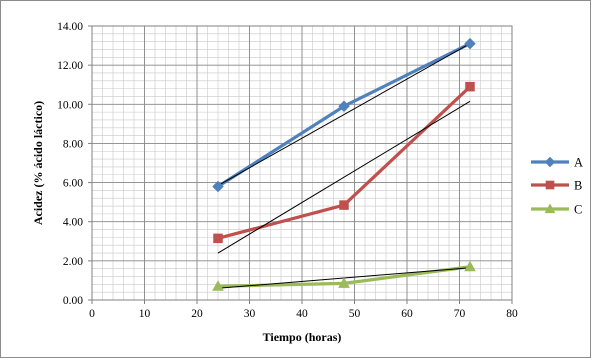 The height and width of the screenshot is (358, 591). I want to click on x-tick-label: 10, so click(145, 314).